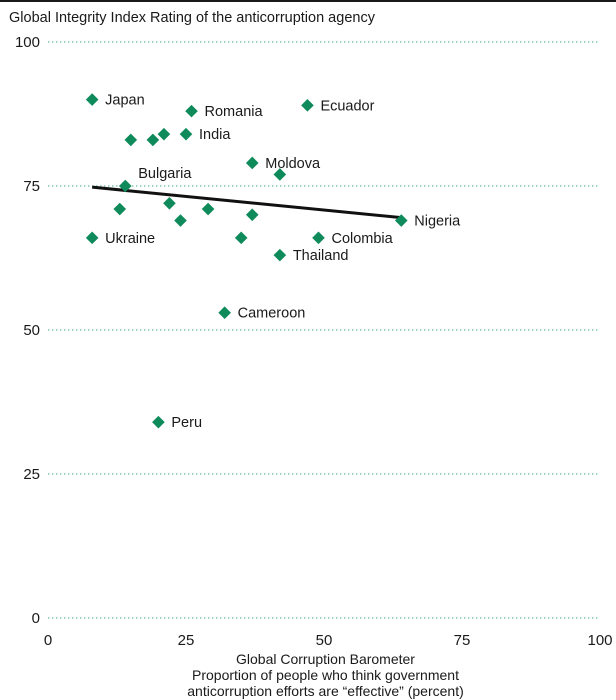  Describe the element at coordinates (247, 202) in the screenshot. I see `trend-line` at that location.